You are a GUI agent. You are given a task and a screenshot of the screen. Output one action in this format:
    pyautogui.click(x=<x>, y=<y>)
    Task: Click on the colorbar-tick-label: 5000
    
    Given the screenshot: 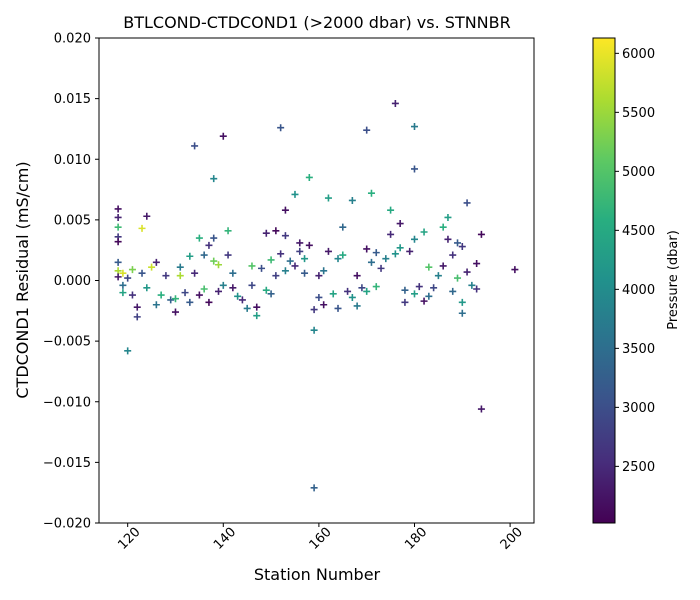 What is the action you would take?
    pyautogui.click(x=638, y=172)
    